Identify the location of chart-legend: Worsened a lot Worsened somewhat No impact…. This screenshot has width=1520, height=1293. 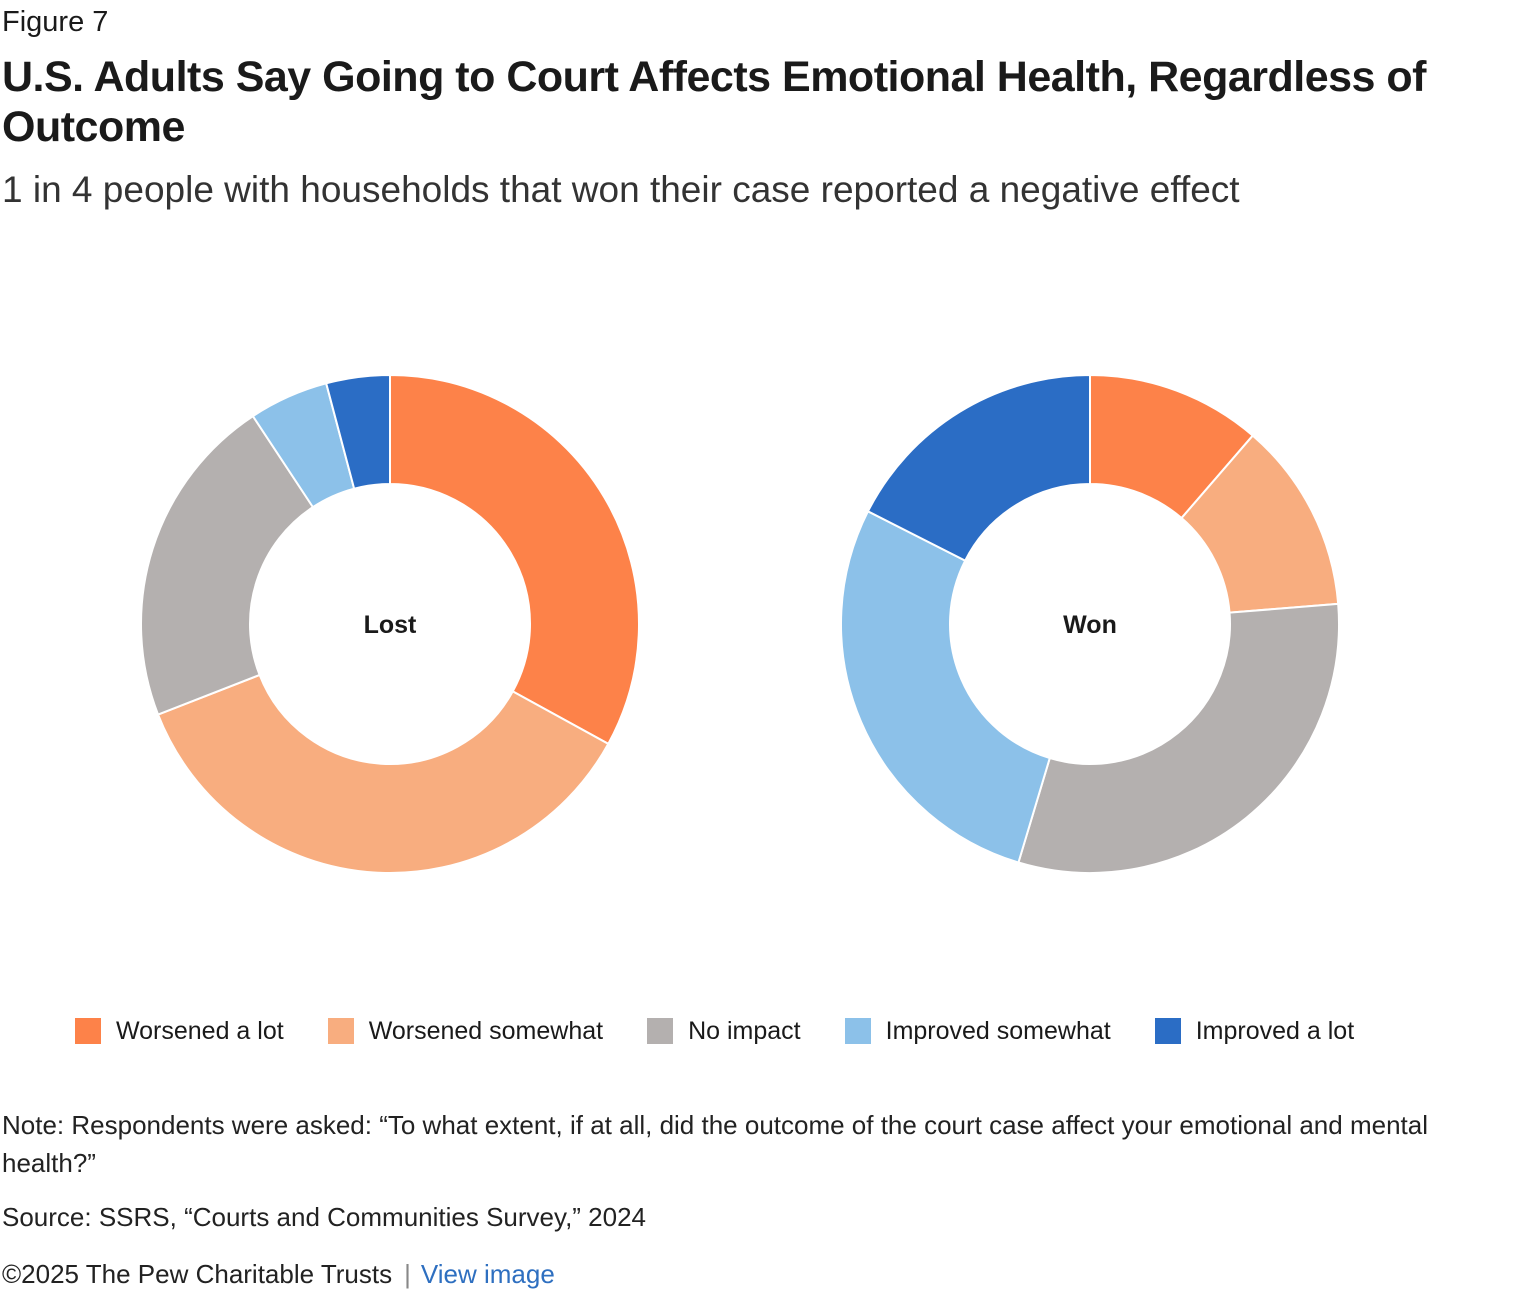
(736, 1031).